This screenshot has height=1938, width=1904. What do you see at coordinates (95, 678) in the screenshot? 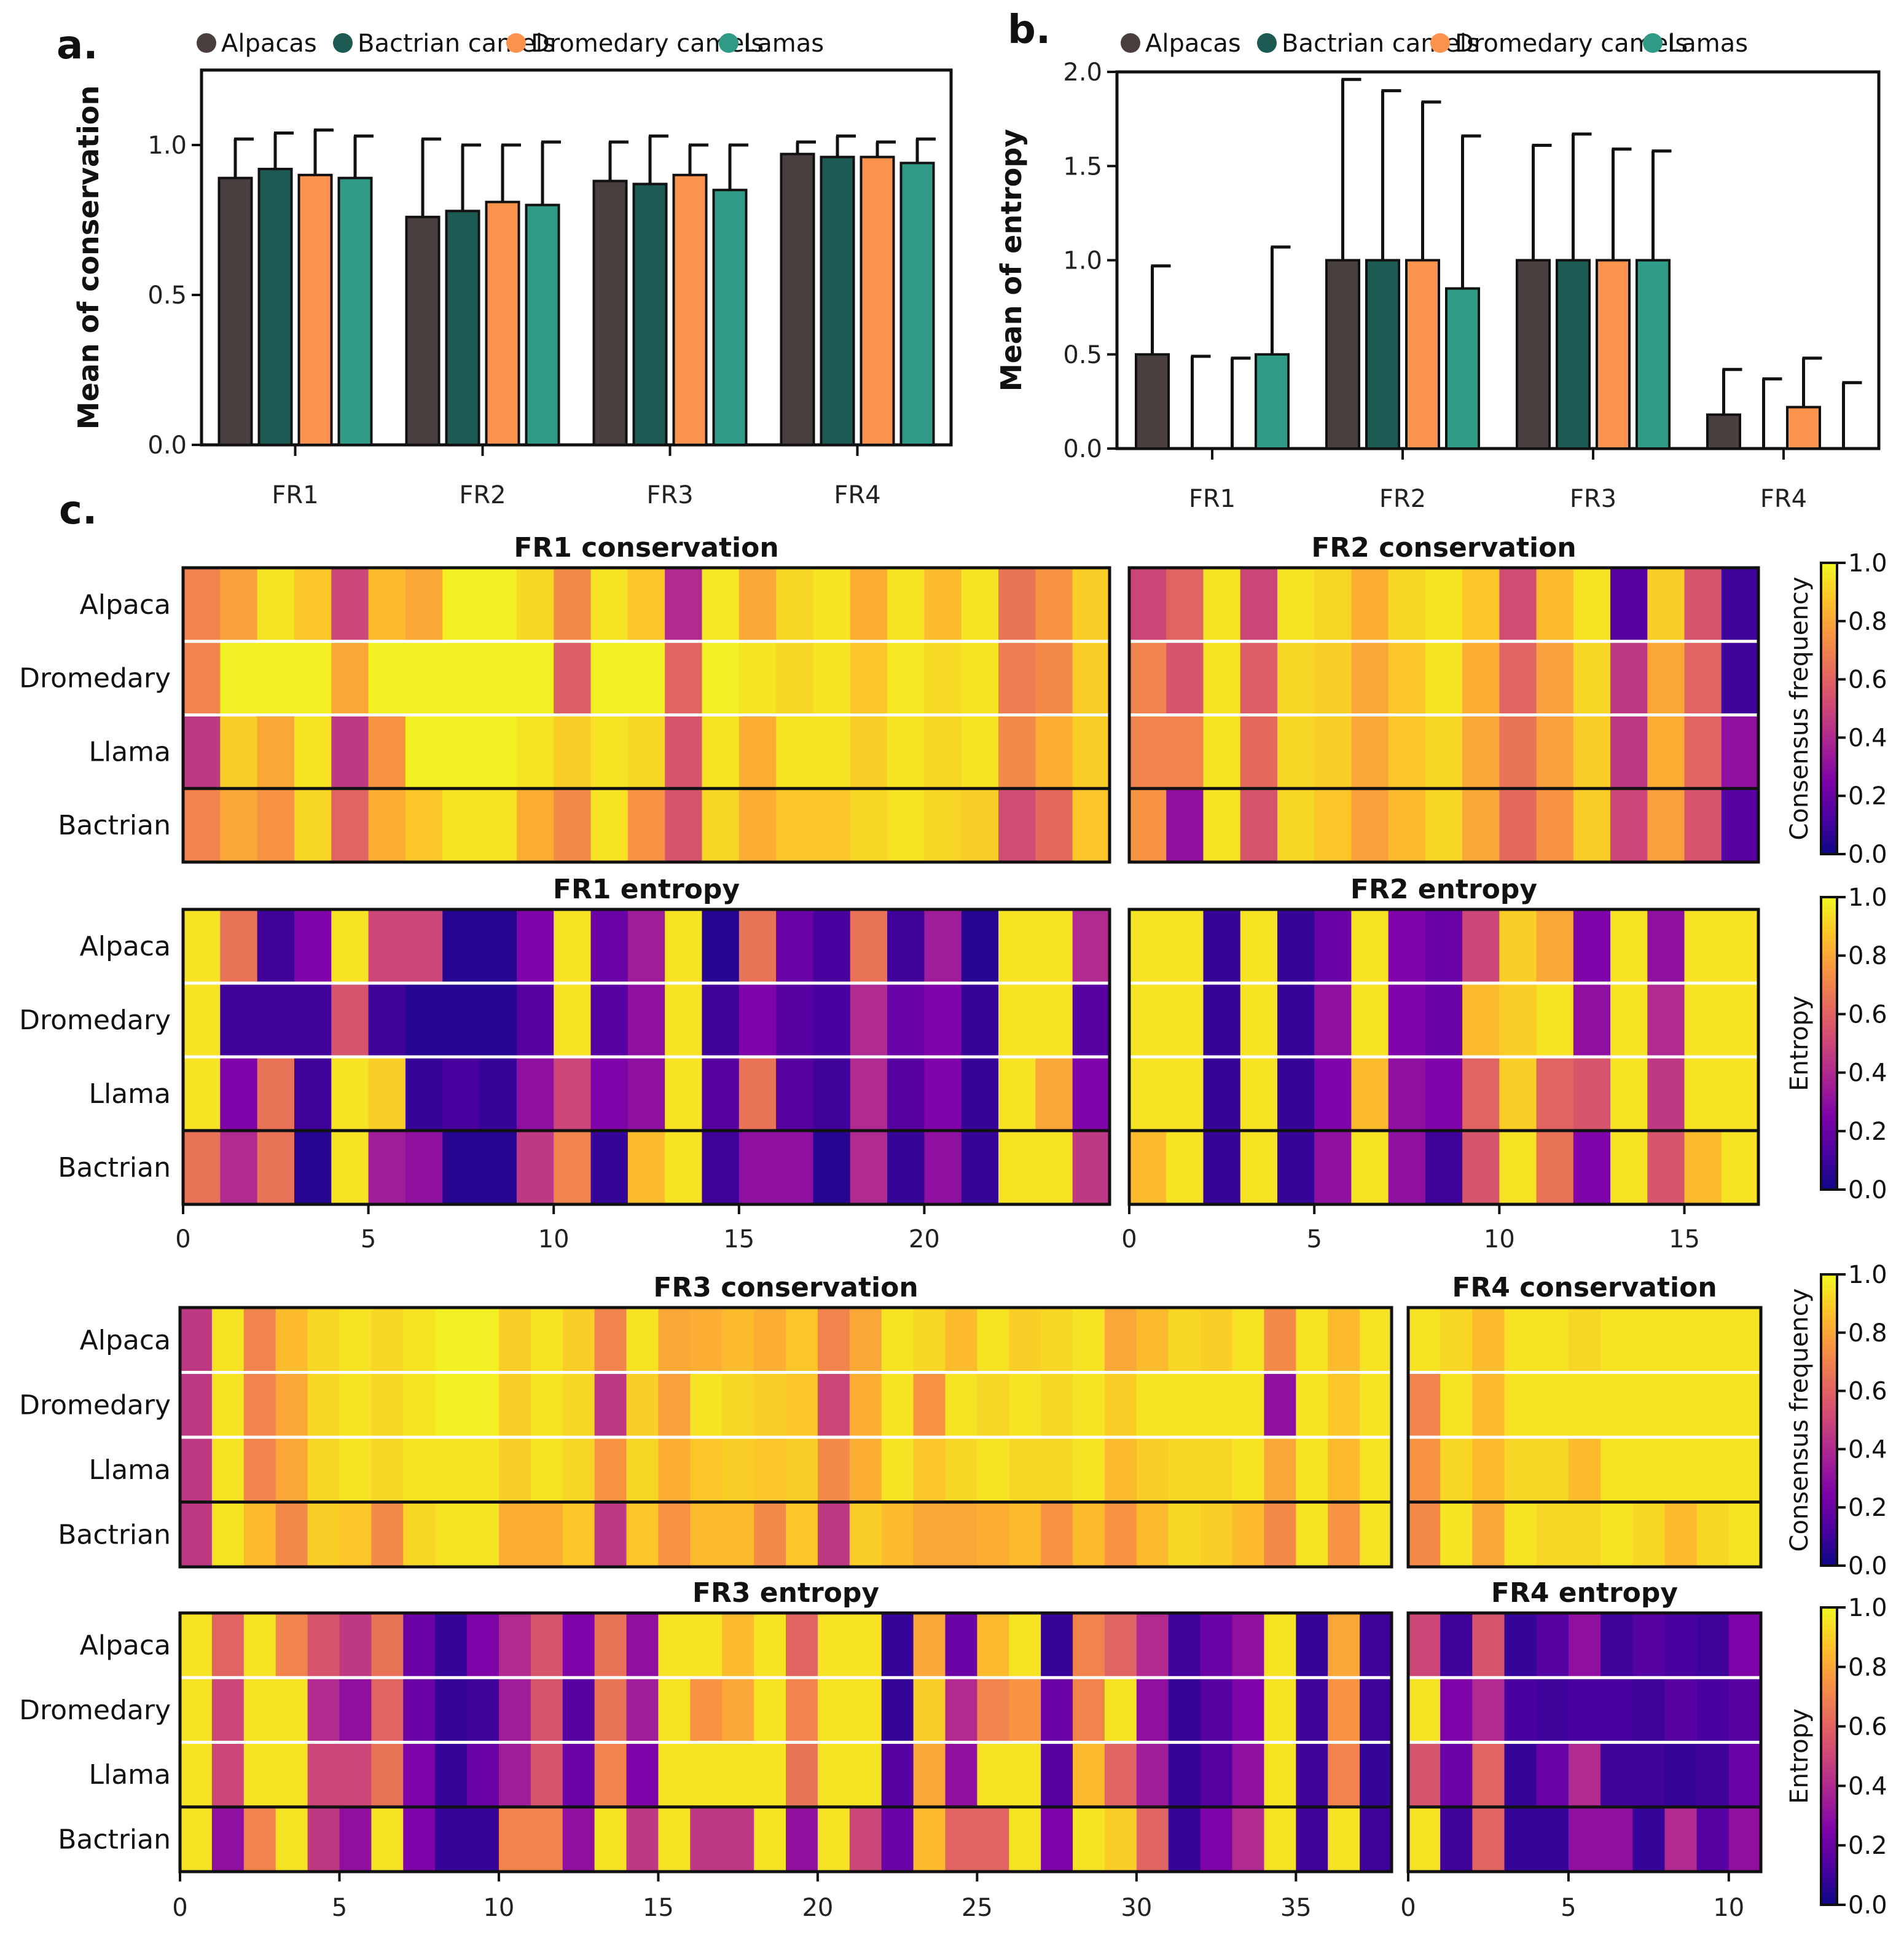
I see `row-label: Dromedary` at bounding box center [95, 678].